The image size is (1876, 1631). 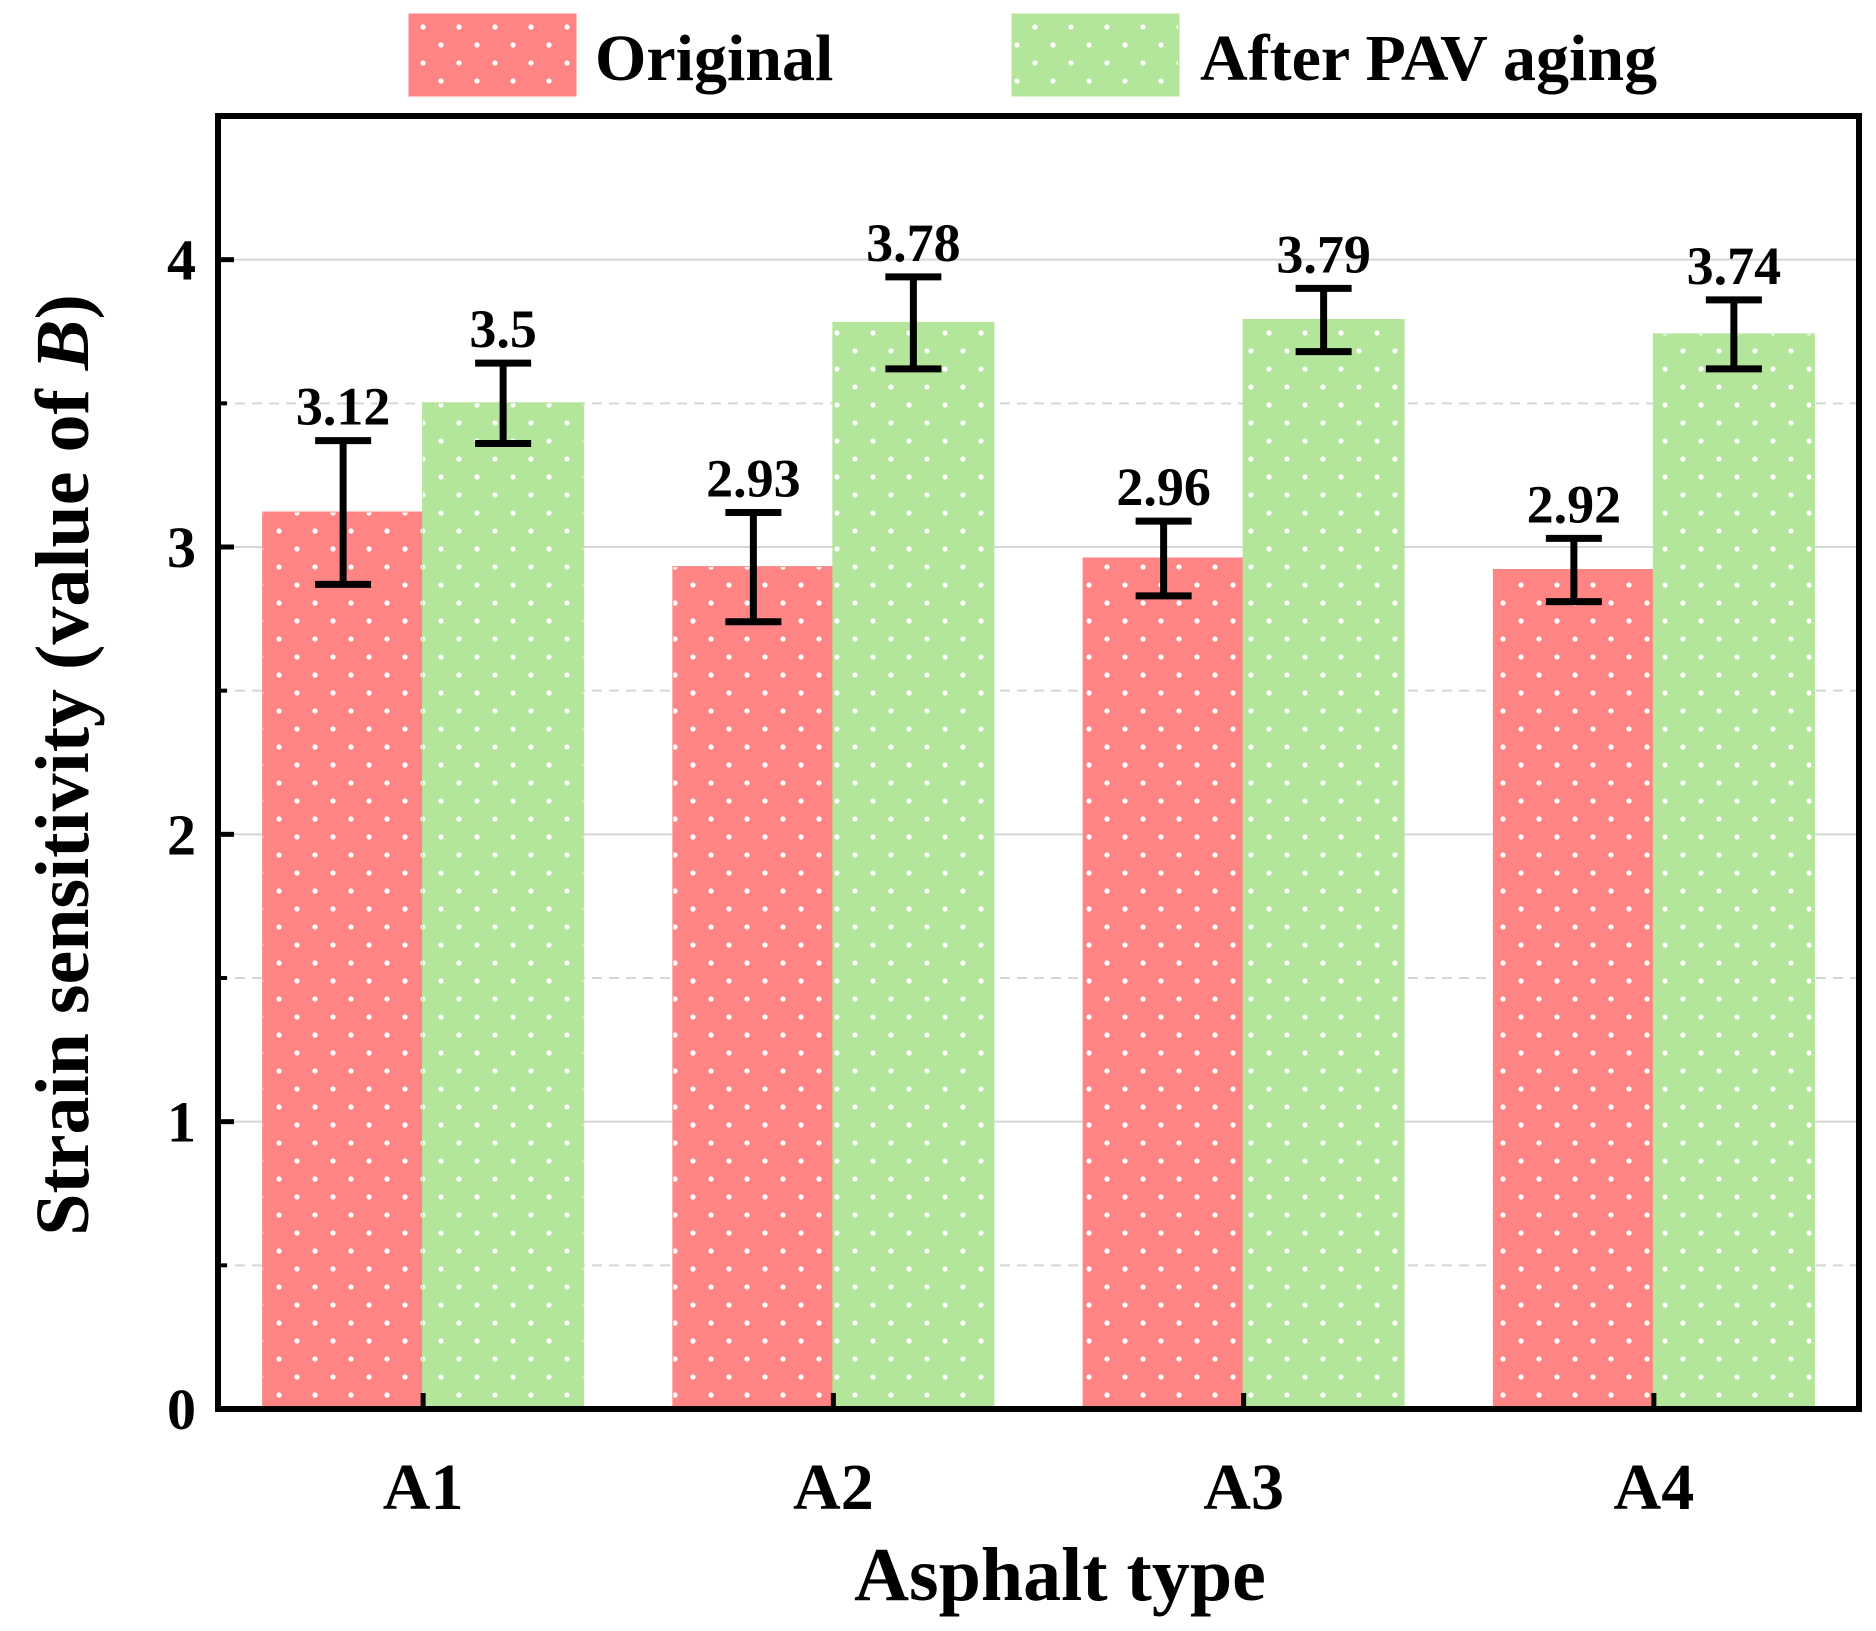 What do you see at coordinates (181, 834) in the screenshot?
I see `y-tick-label: 2` at bounding box center [181, 834].